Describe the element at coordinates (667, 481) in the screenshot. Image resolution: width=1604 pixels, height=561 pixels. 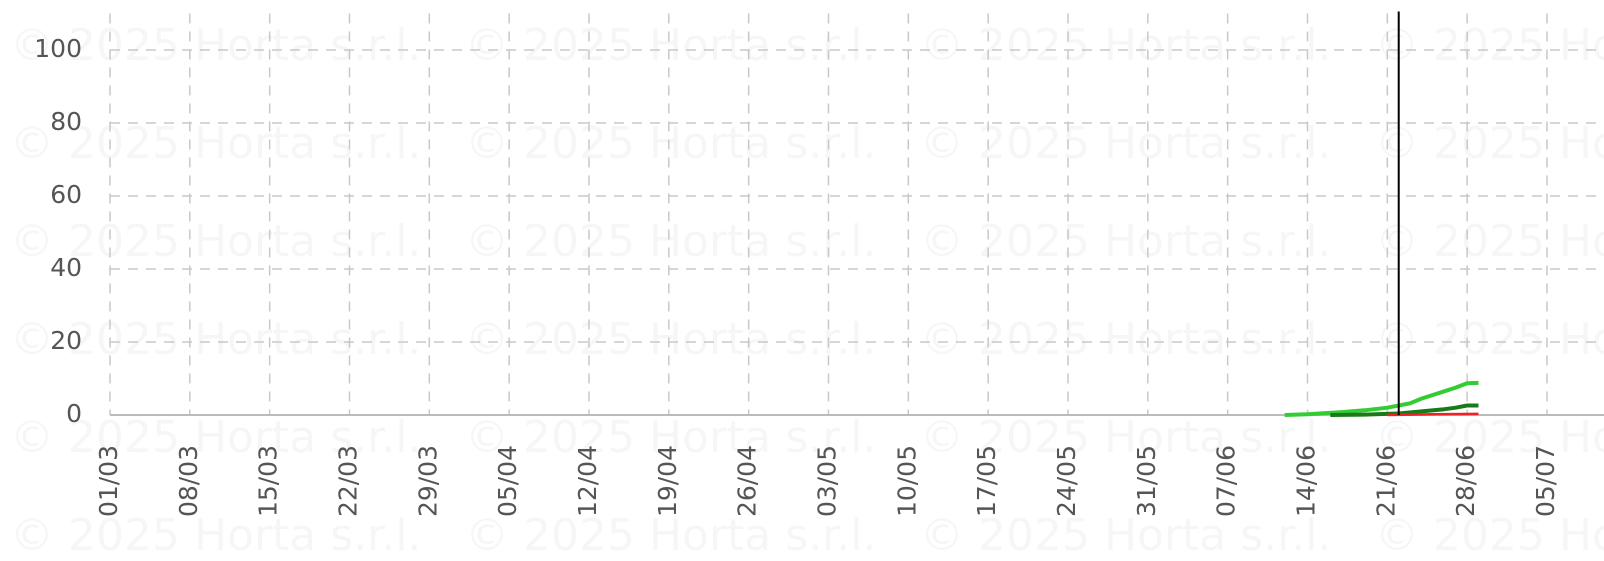
I see `x-tick-label: 19/04` at that location.